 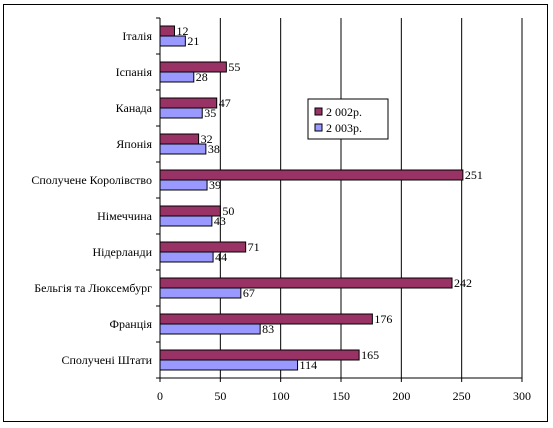 What do you see at coordinates (210, 113) in the screenshot?
I see `data-label-2003-2: 35` at bounding box center [210, 113].